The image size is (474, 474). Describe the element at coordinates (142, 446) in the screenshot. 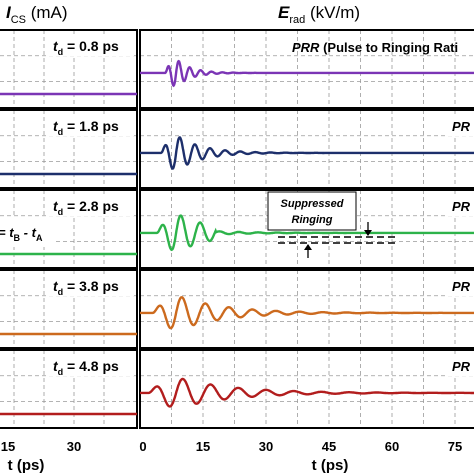

I see `x-tick-label: 0` at that location.